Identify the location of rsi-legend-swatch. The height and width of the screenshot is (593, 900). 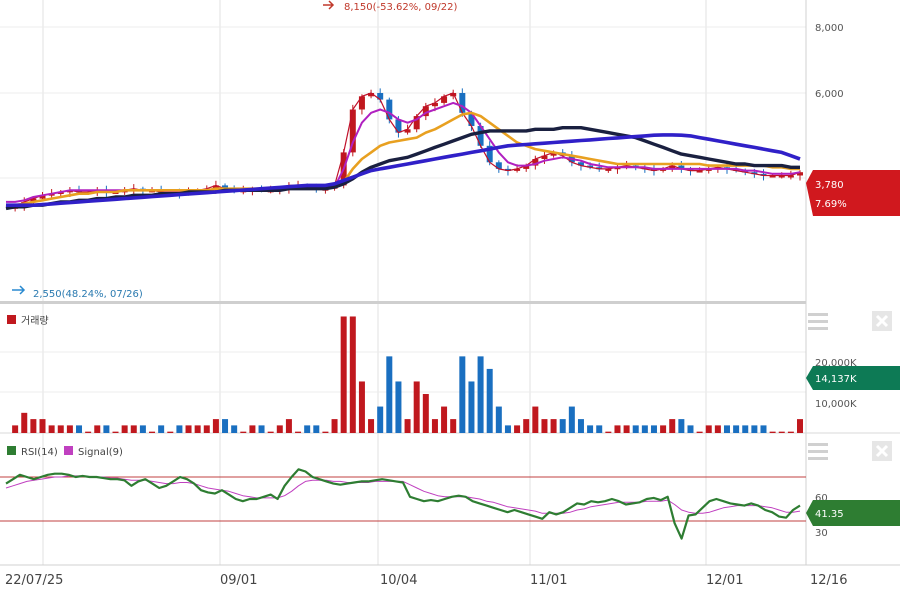
(11, 450).